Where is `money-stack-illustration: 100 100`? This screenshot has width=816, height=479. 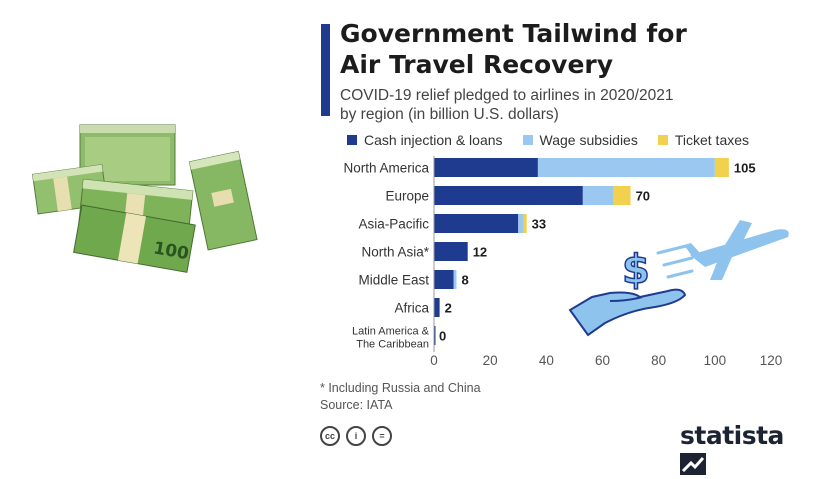 money-stack-illustration: 100 100 is located at coordinates (144, 198).